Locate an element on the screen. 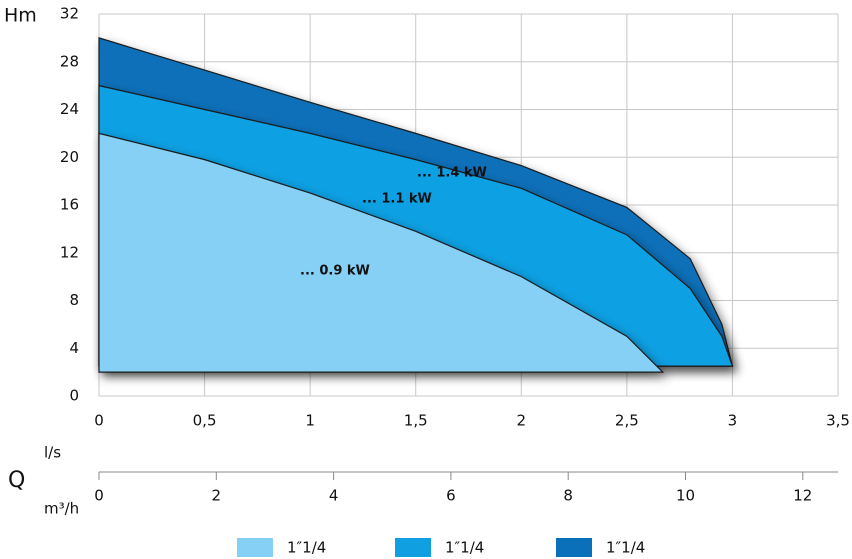  y-axis-label: Hm is located at coordinates (20, 16).